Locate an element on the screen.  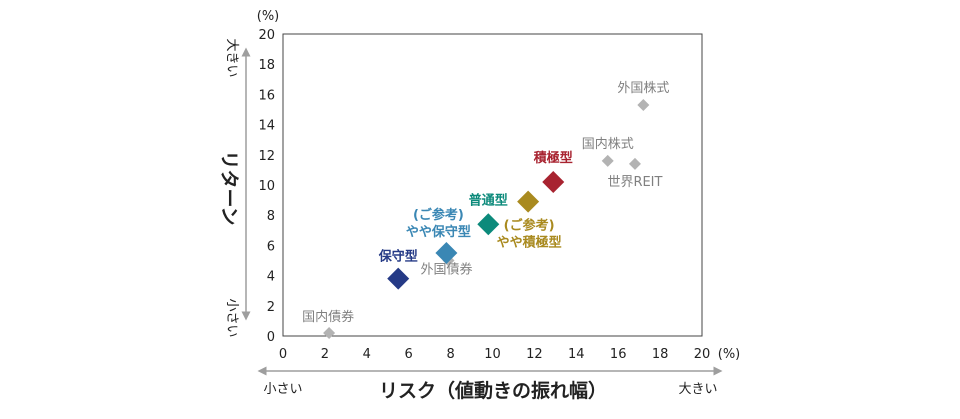
x-tick-label: 8 is located at coordinates (450, 354).